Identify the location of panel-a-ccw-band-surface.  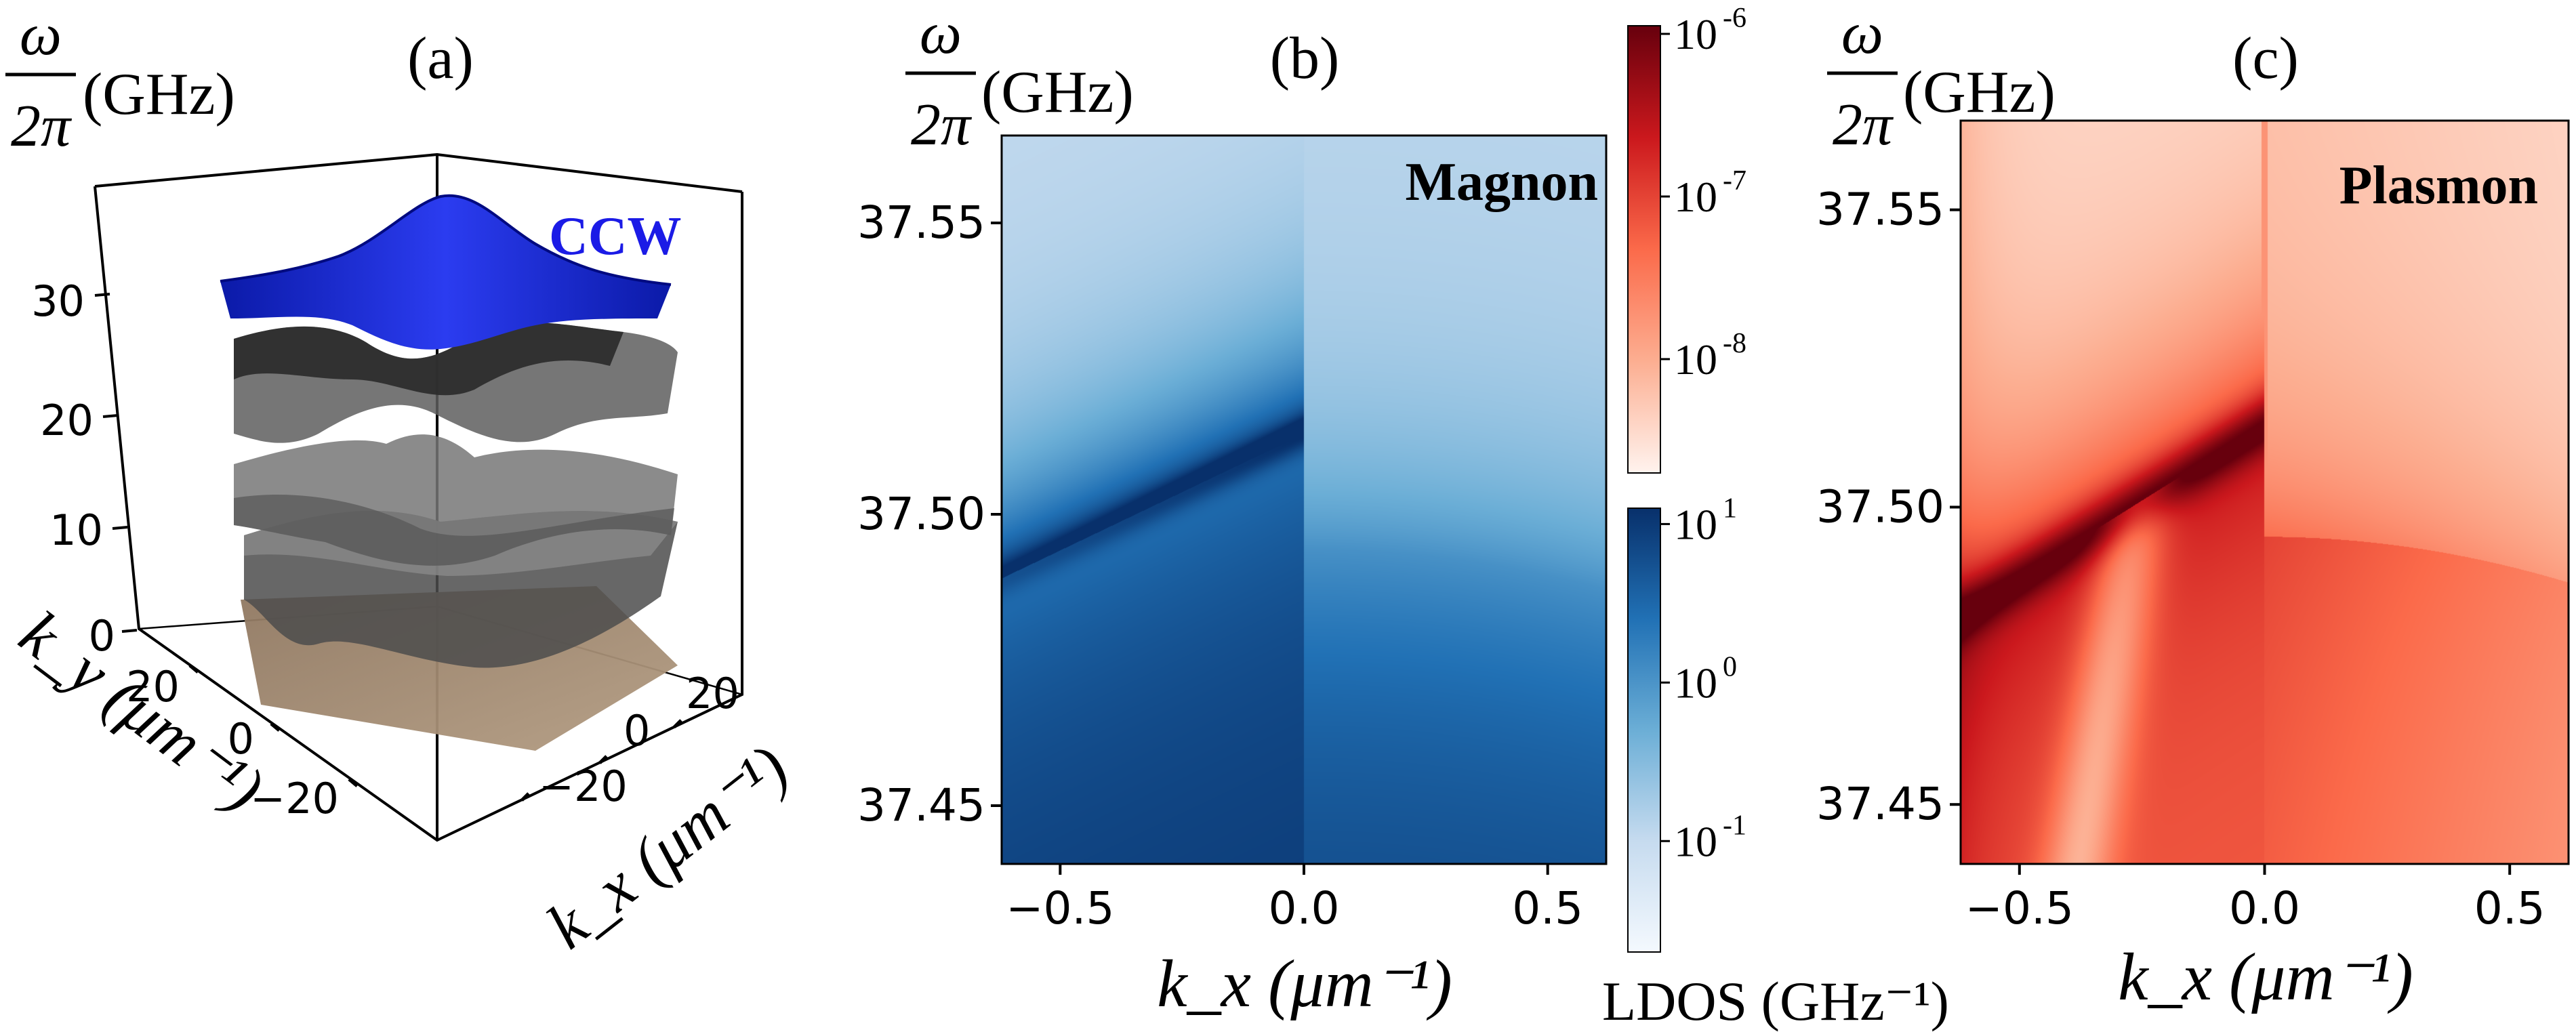
(445, 272).